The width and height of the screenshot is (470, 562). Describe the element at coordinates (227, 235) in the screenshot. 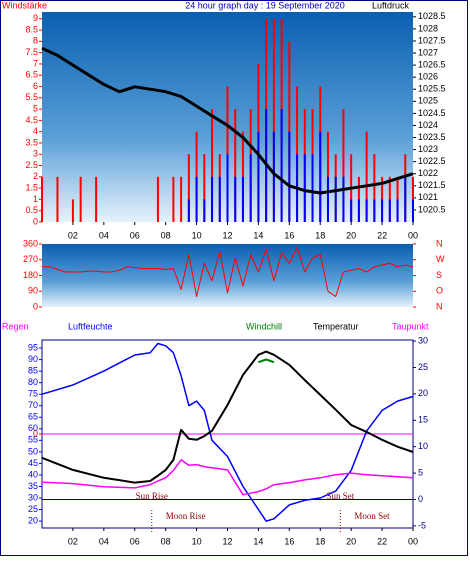

I see `x-tick-label: 12` at that location.